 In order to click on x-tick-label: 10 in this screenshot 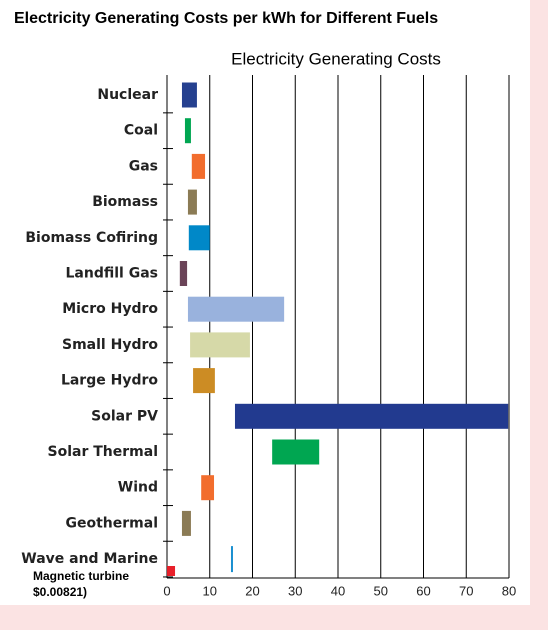, I will do `click(210, 590)`.